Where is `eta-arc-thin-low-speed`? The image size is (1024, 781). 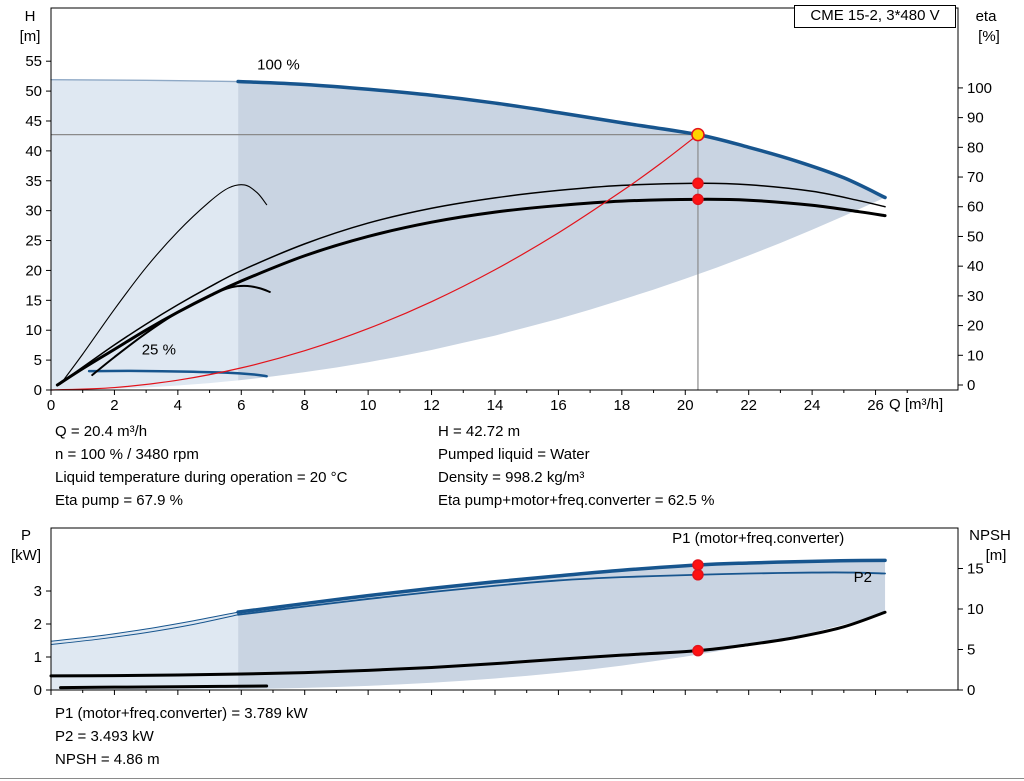
eta-arc-thin-low-speed is located at coordinates (163, 284).